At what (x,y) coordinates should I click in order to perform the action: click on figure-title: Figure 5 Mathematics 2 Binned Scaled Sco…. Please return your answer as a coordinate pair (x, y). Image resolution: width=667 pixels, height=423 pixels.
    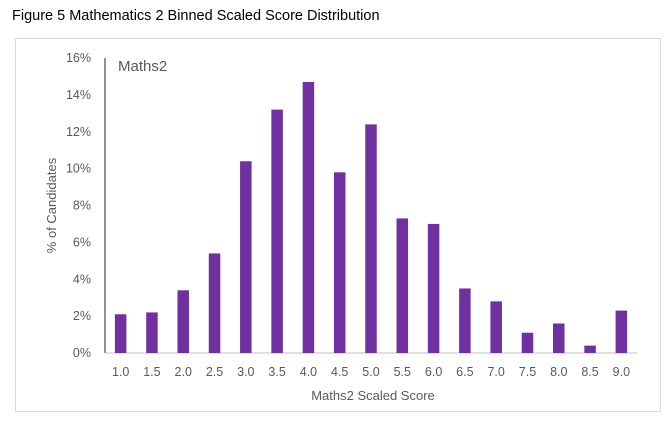
    Looking at the image, I should click on (196, 16).